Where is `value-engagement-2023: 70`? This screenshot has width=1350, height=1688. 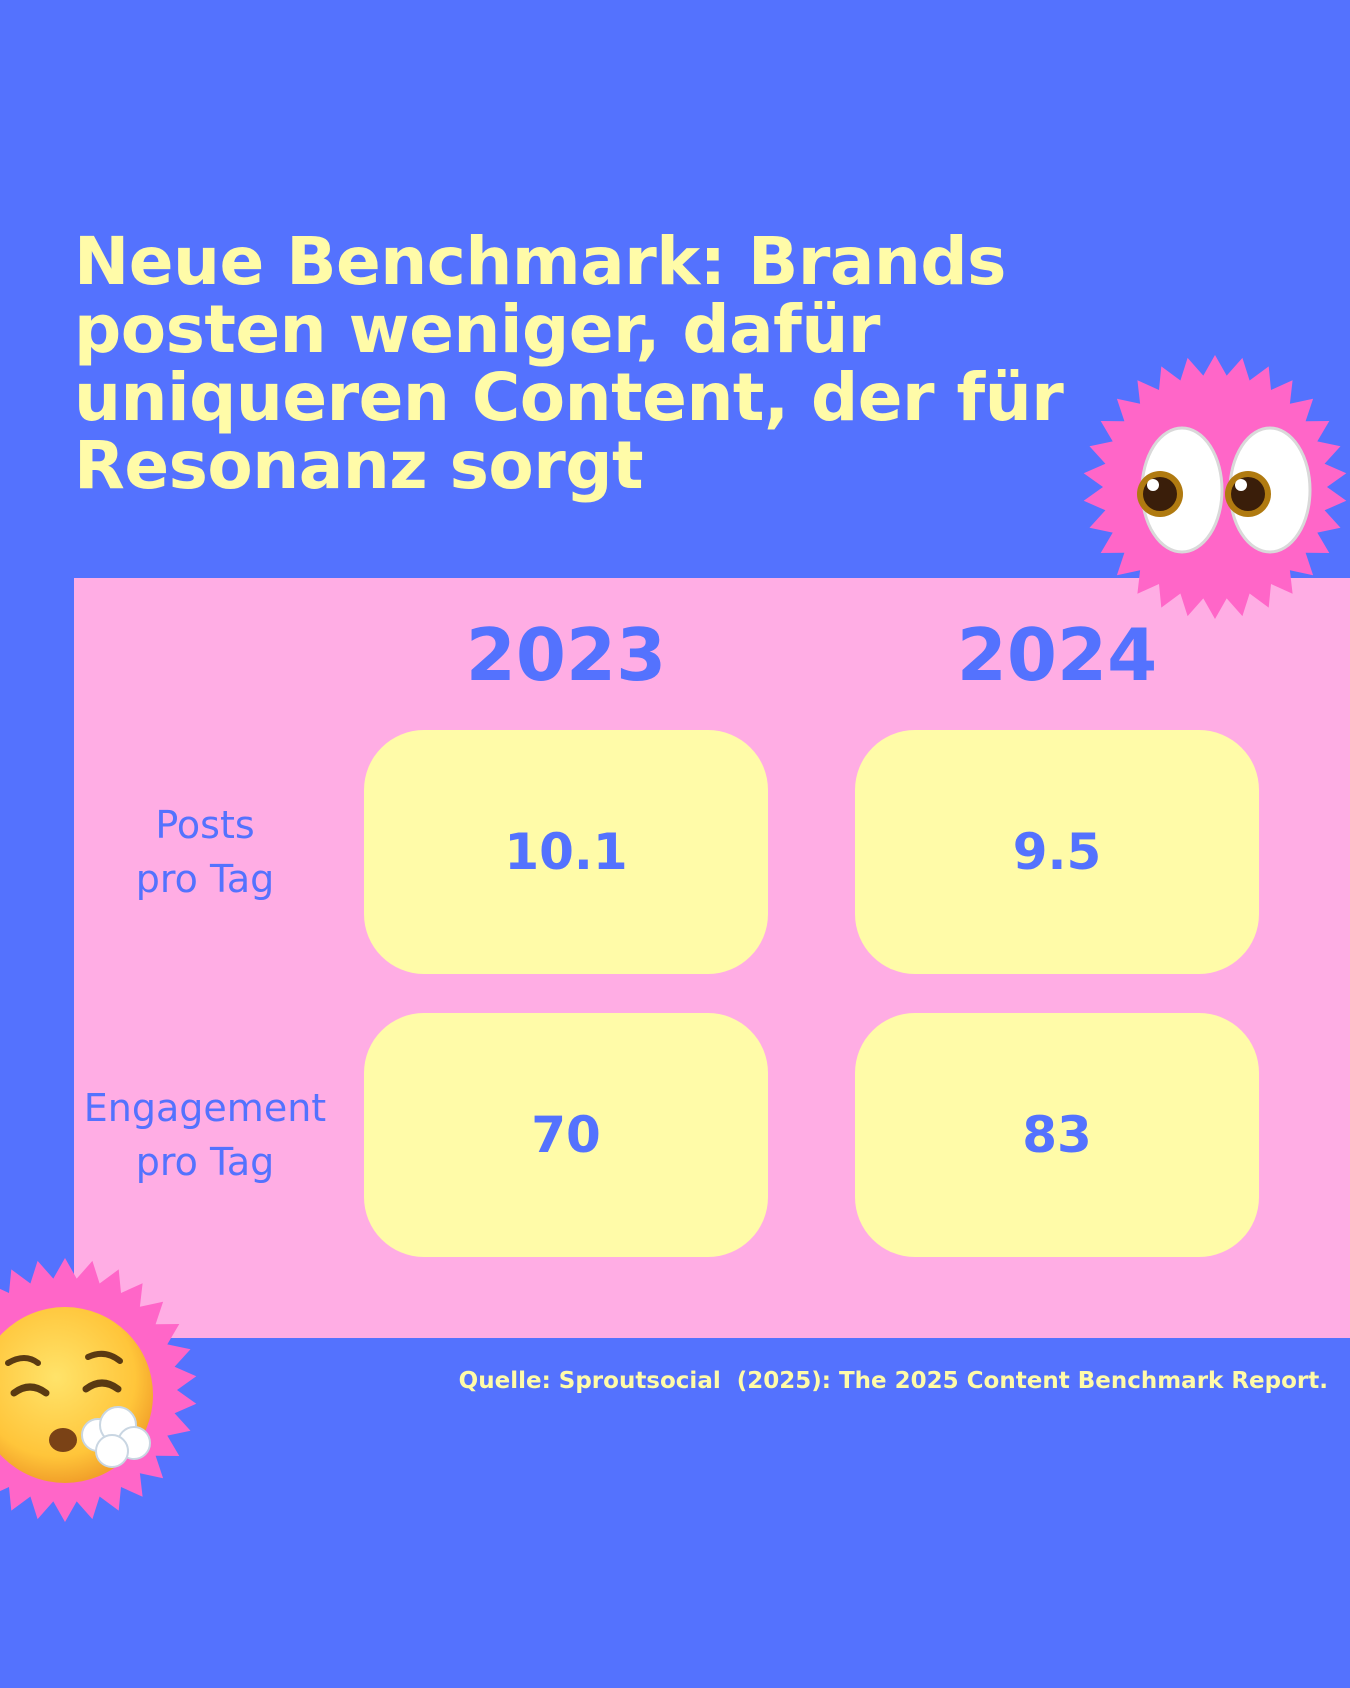 value-engagement-2023: 70 is located at coordinates (566, 1135).